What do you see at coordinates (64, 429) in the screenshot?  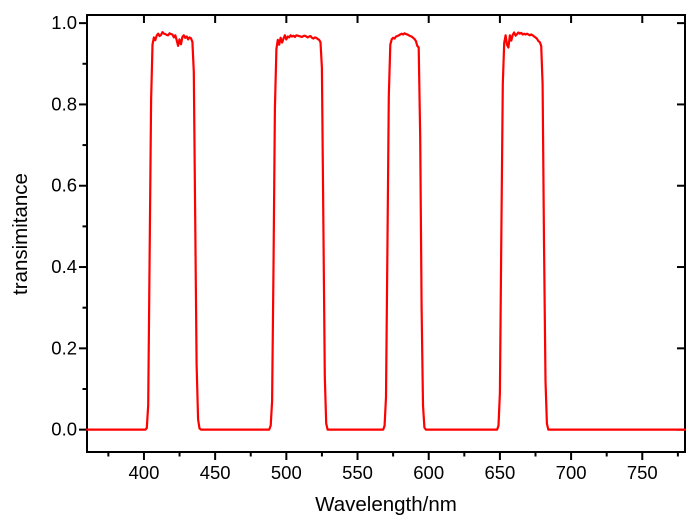 I see `y-tick-label: 0.0` at bounding box center [64, 429].